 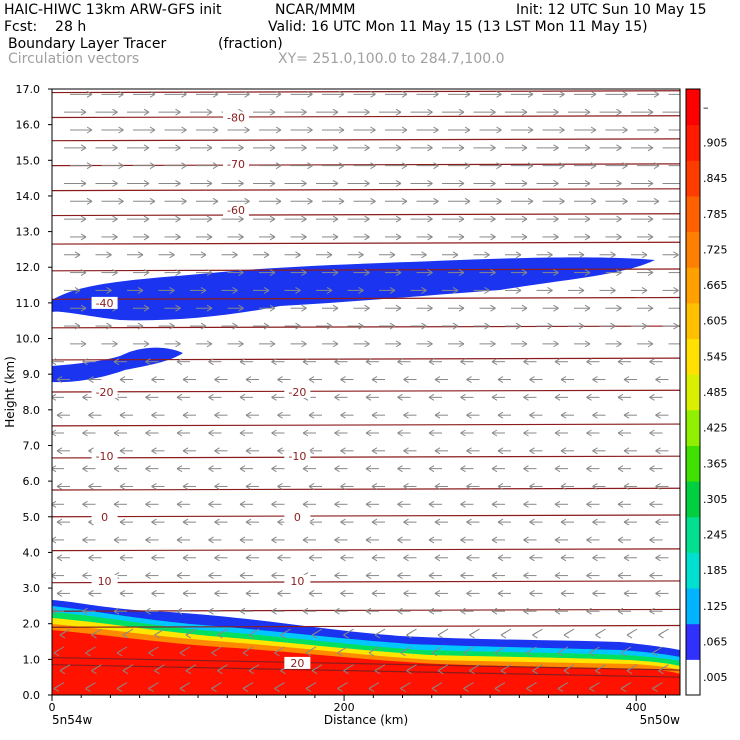 What do you see at coordinates (32, 374) in the screenshot?
I see `y-tick-label: 9.0` at bounding box center [32, 374].